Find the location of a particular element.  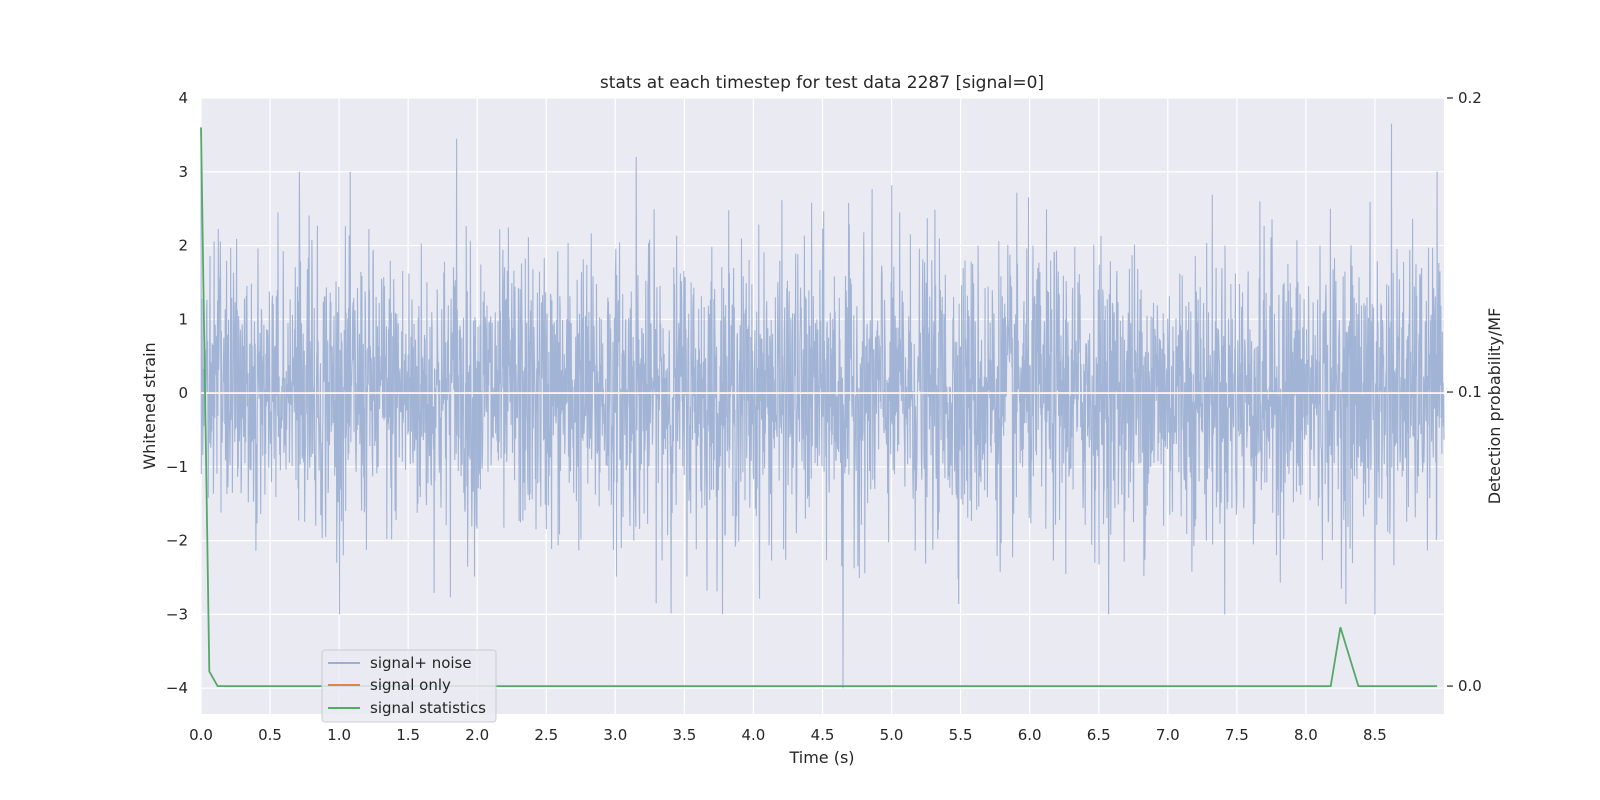

y-tick-label: −1 is located at coordinates (177, 467).